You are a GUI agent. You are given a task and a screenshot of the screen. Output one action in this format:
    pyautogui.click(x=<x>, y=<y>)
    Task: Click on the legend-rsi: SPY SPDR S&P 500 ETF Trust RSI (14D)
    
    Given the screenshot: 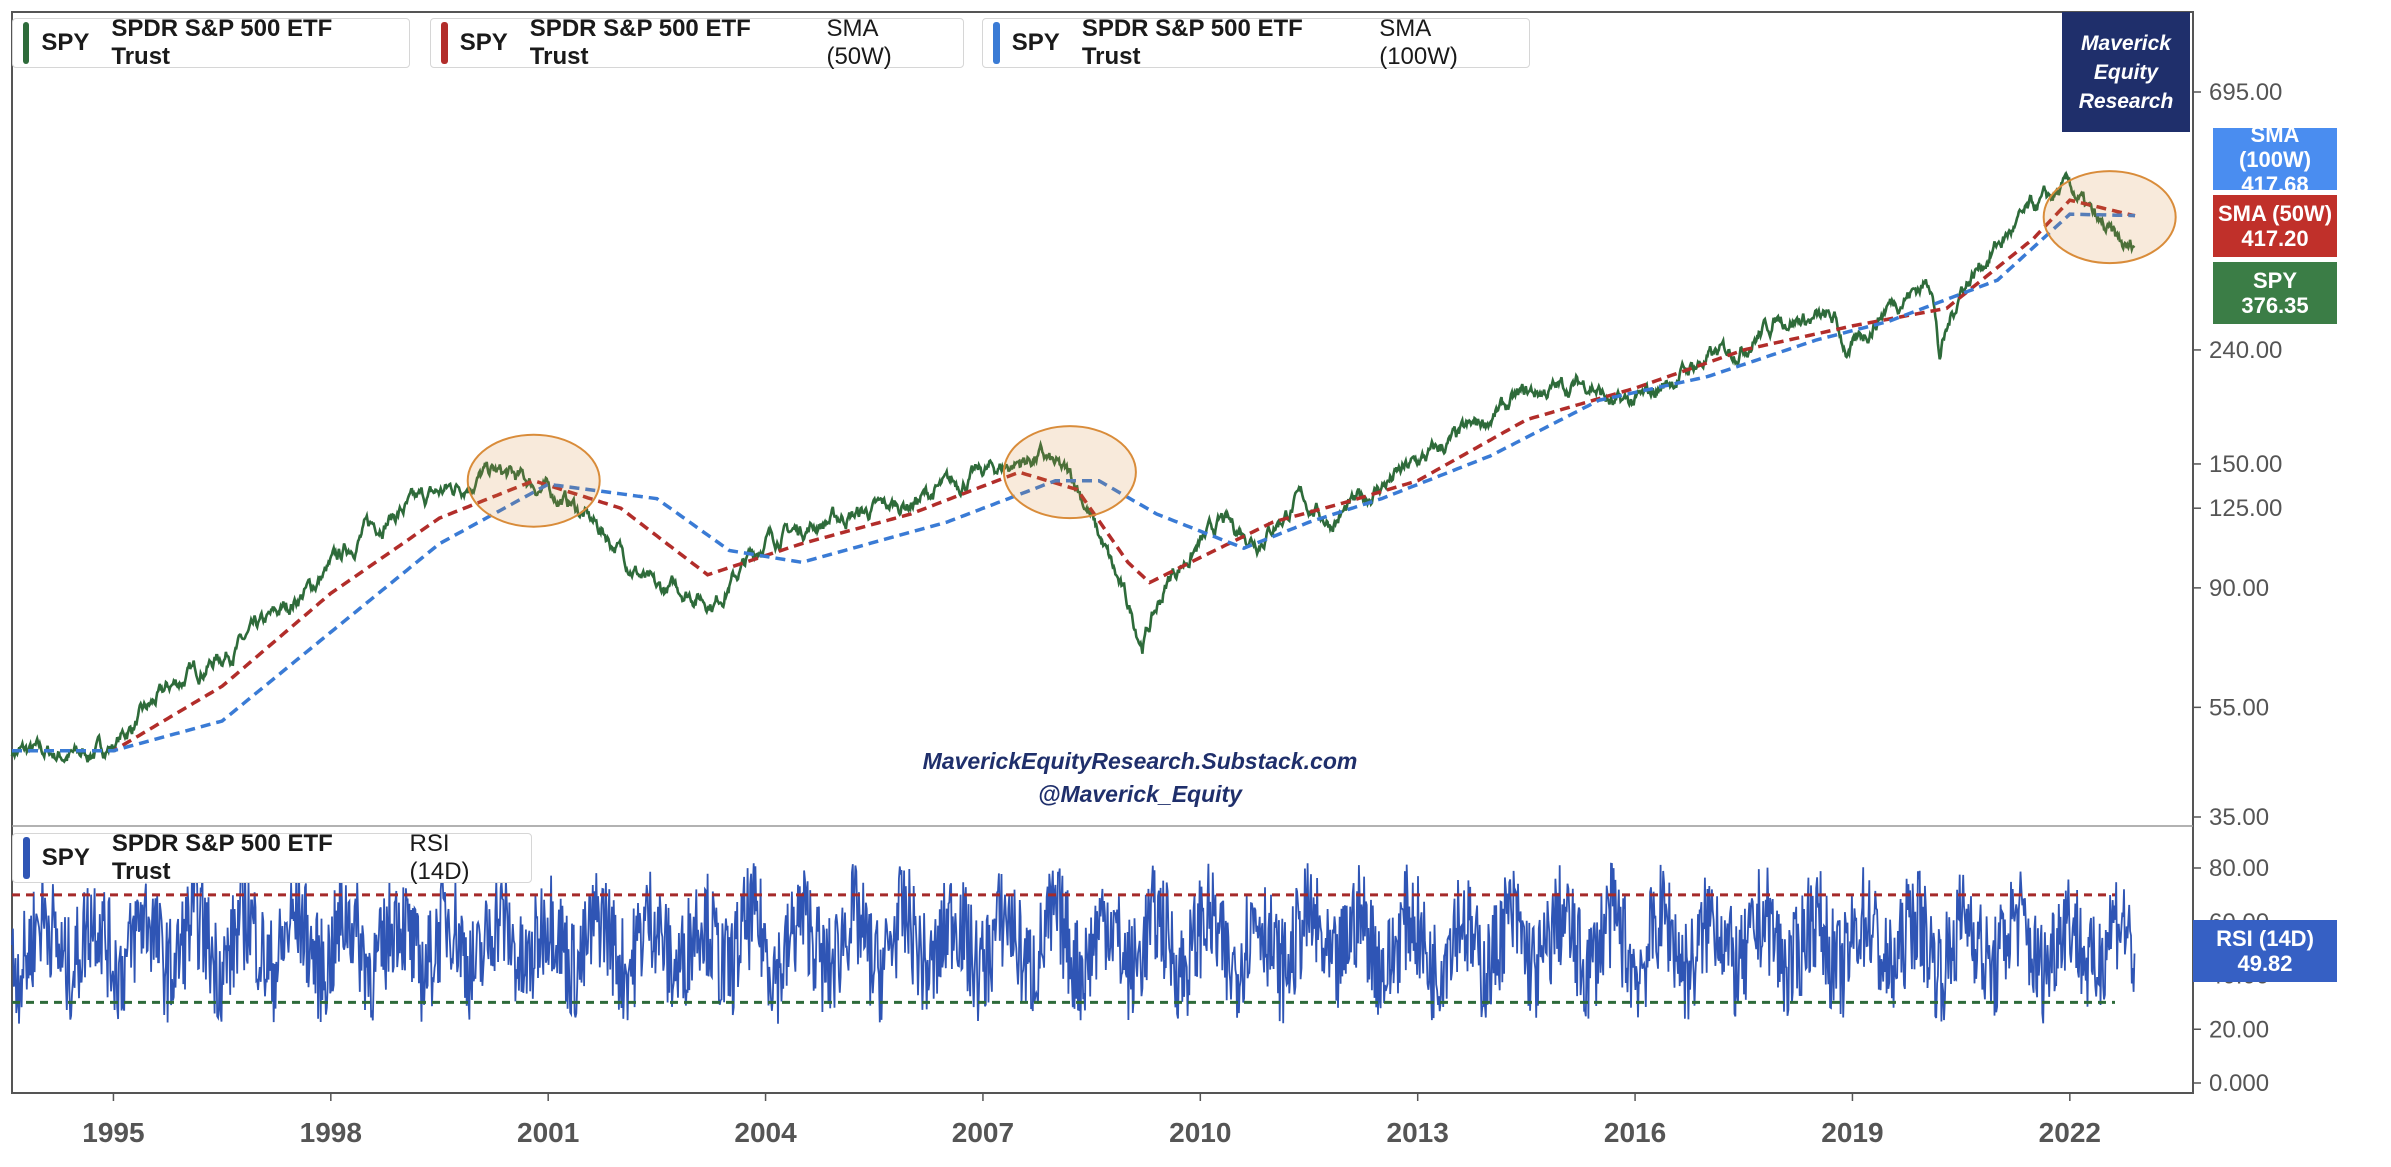 What is the action you would take?
    pyautogui.click(x=272, y=857)
    